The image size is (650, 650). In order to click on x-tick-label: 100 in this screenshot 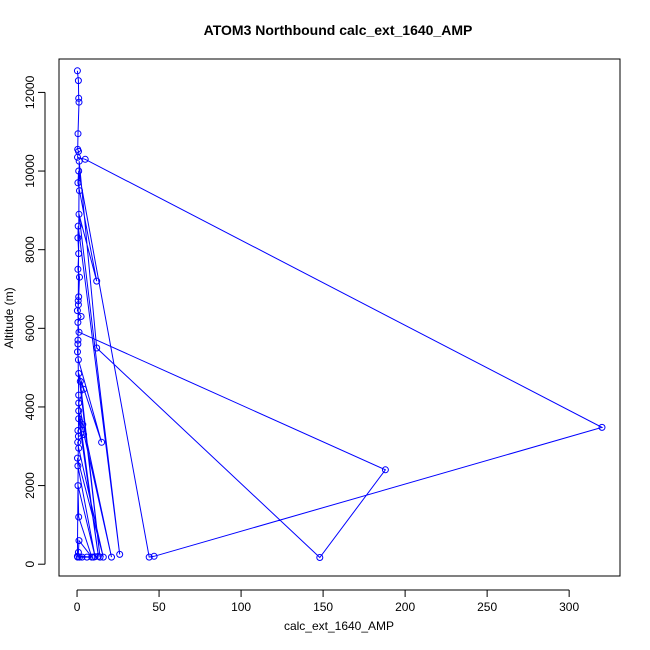, I will do `click(241, 607)`.